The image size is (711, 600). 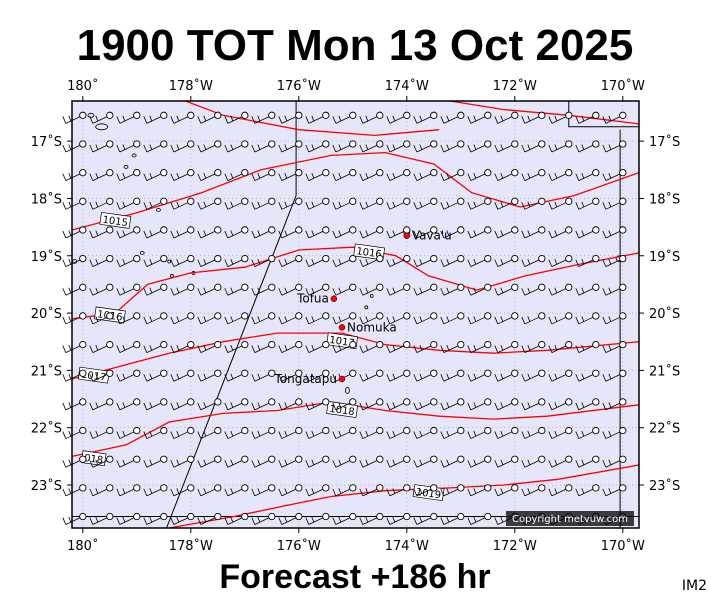 I want to click on isobar-label-box, so click(x=369, y=252).